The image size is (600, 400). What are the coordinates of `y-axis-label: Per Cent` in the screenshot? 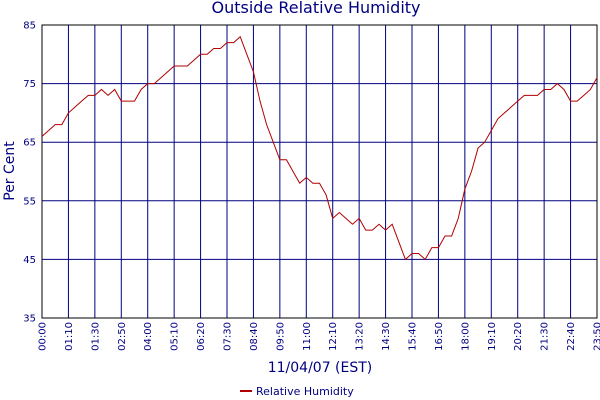 It's located at (10, 171).